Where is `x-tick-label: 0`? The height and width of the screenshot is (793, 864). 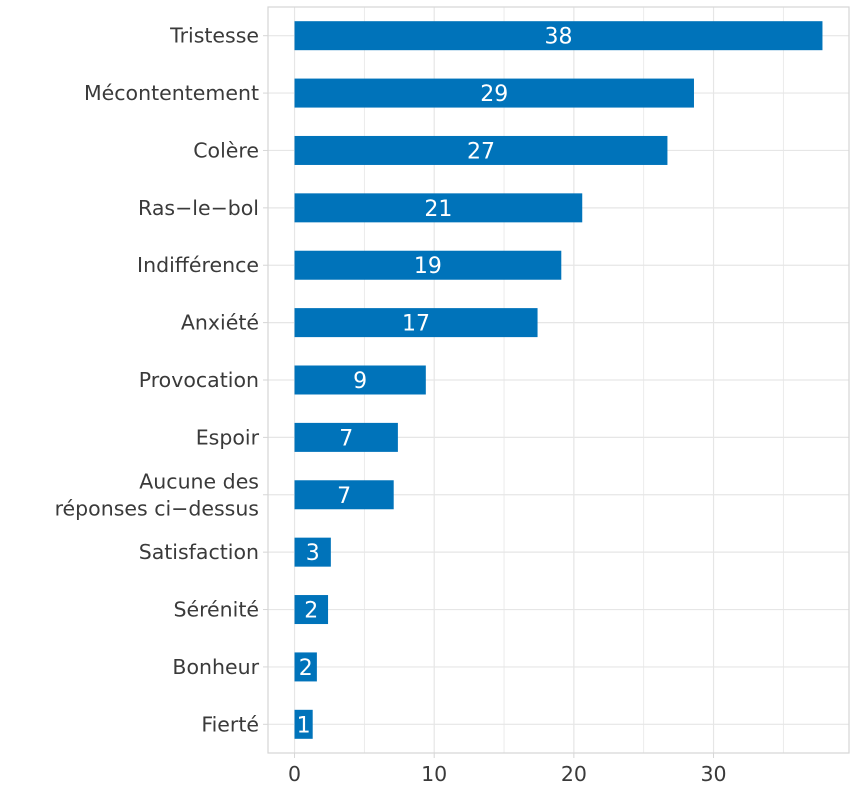
x-tick-label: 0 is located at coordinates (294, 774).